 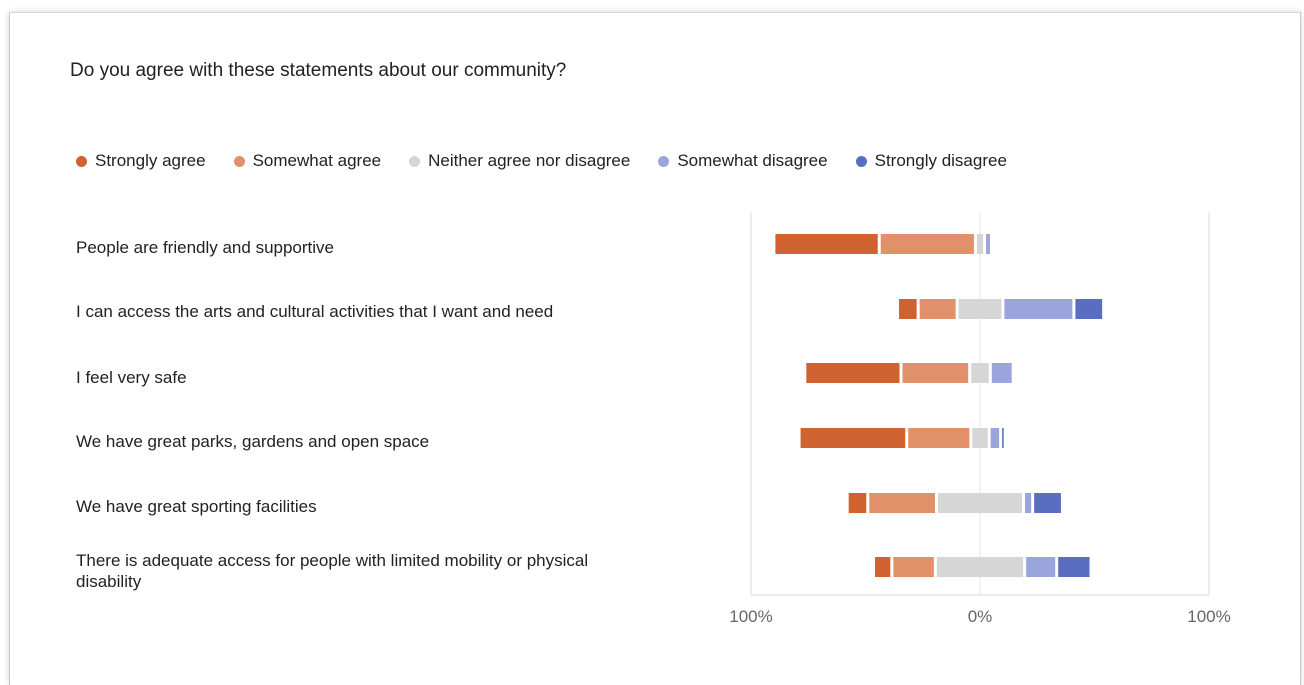 I want to click on category-label: People are friendly and supportive, so click(x=205, y=247).